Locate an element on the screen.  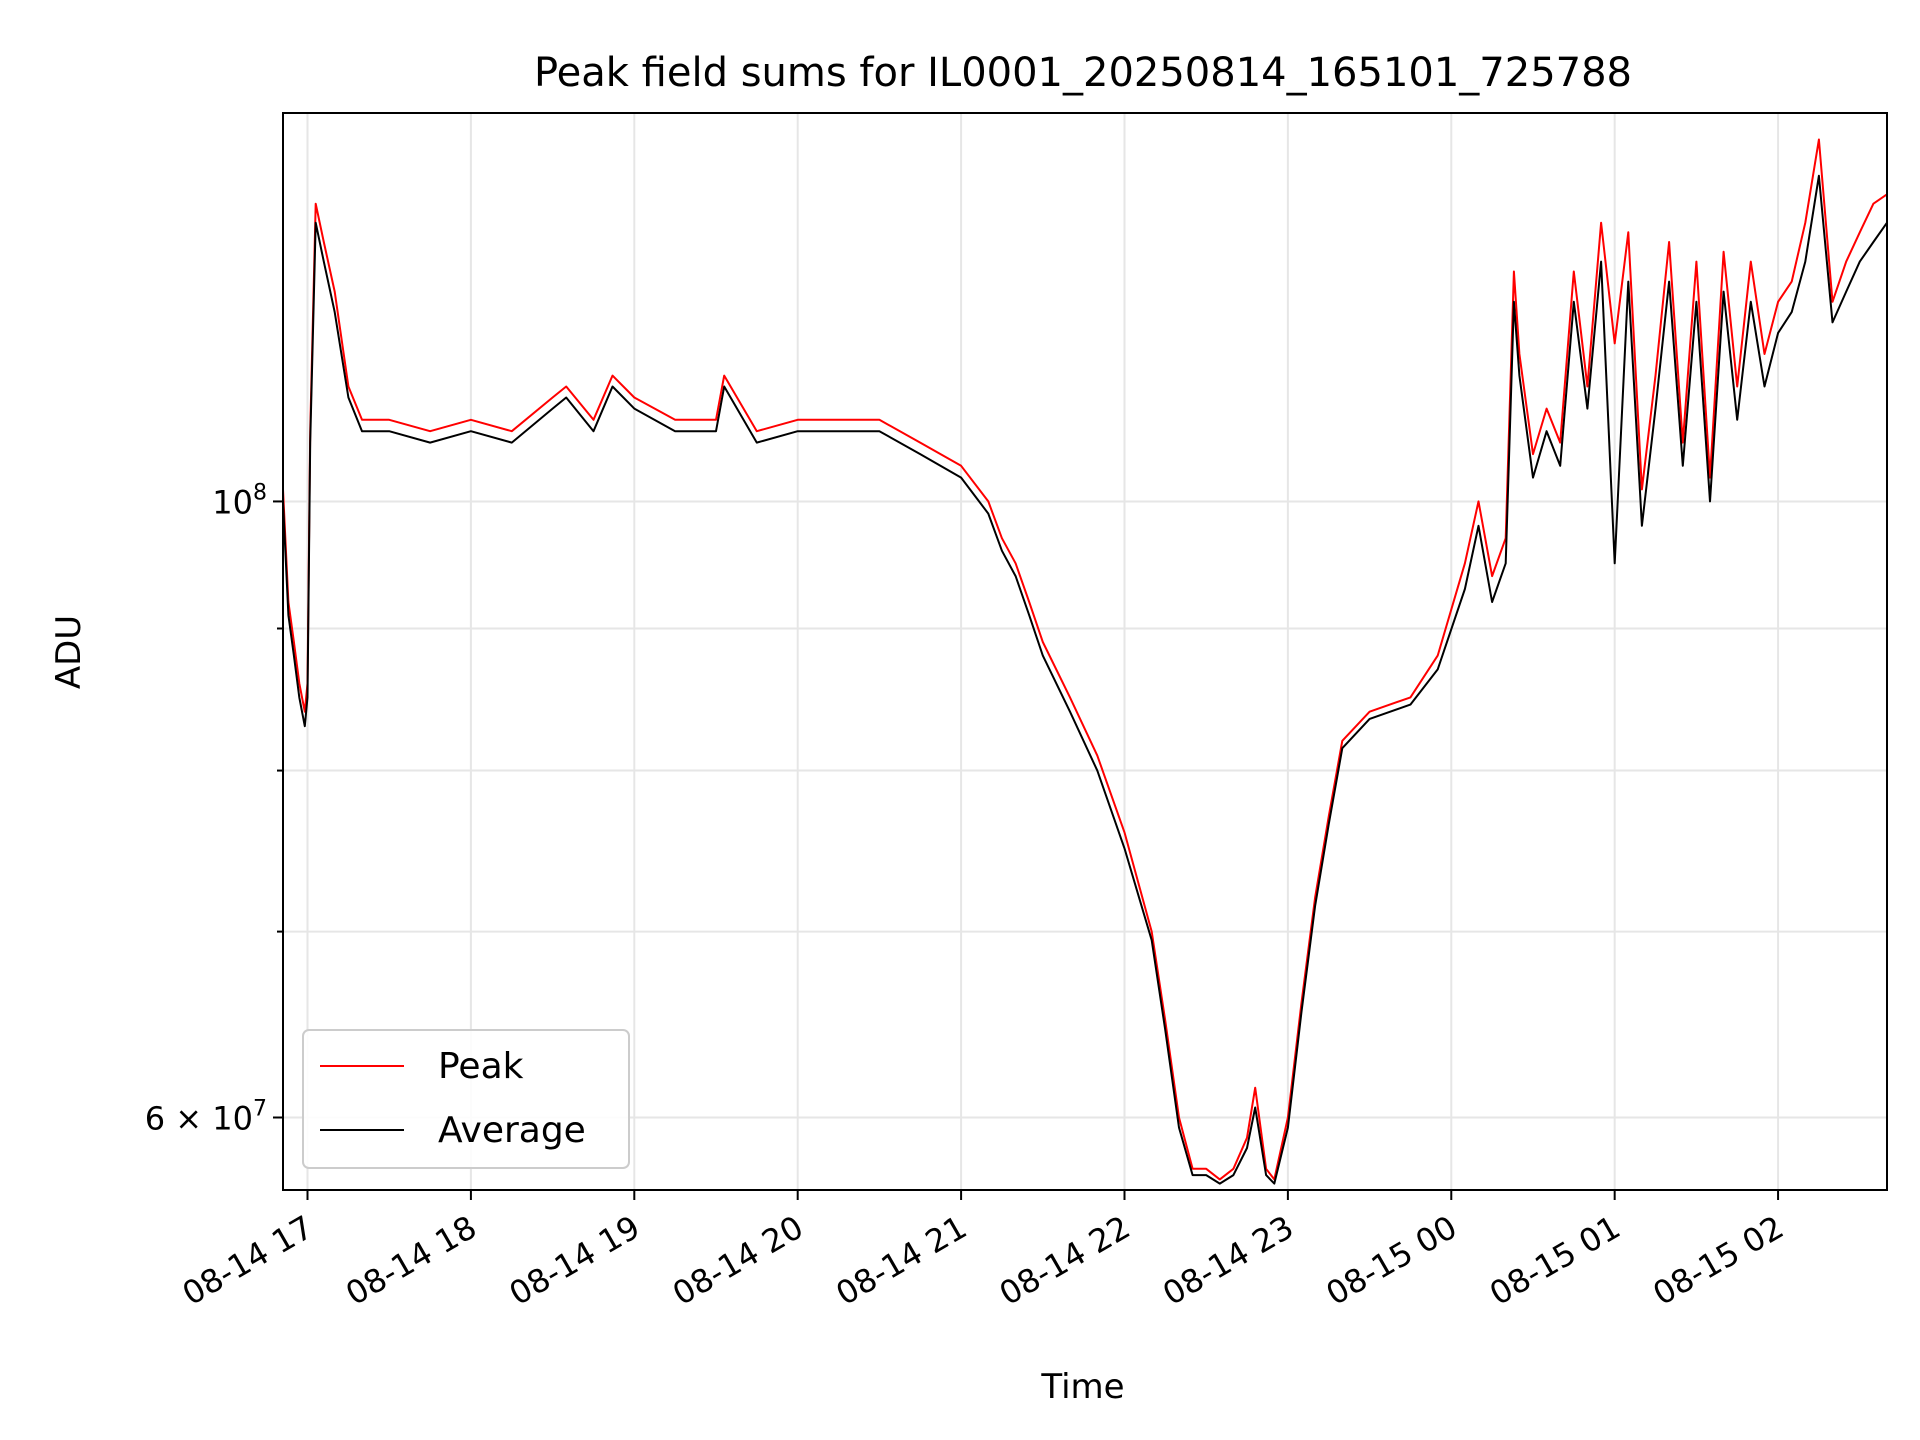
legend-average-label: Average is located at coordinates (512, 1130).